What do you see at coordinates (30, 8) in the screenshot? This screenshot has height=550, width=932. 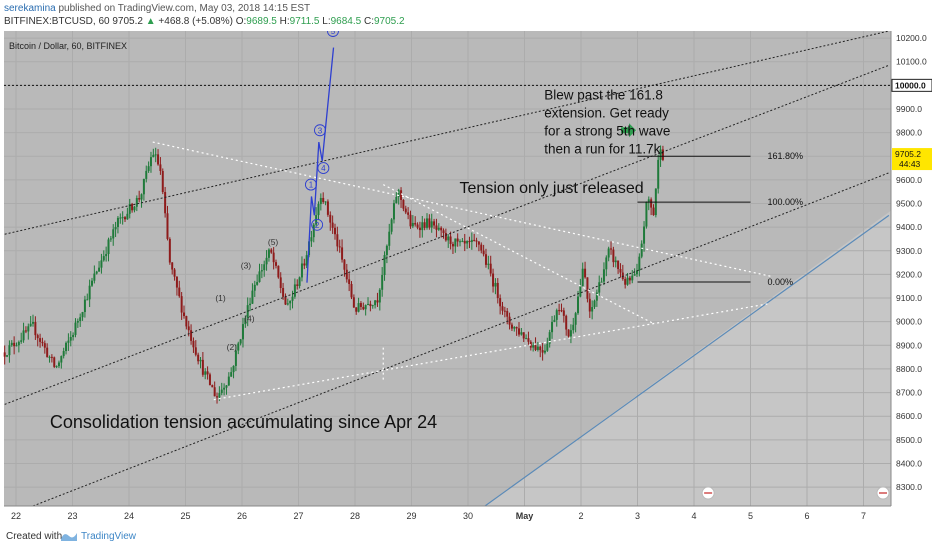 I see `author-link: serekamina` at bounding box center [30, 8].